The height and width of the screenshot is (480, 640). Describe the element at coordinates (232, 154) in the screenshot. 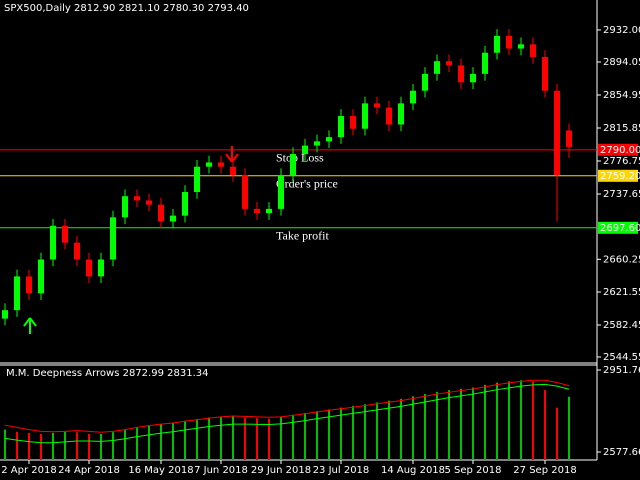

I see `sell-arrow` at that location.